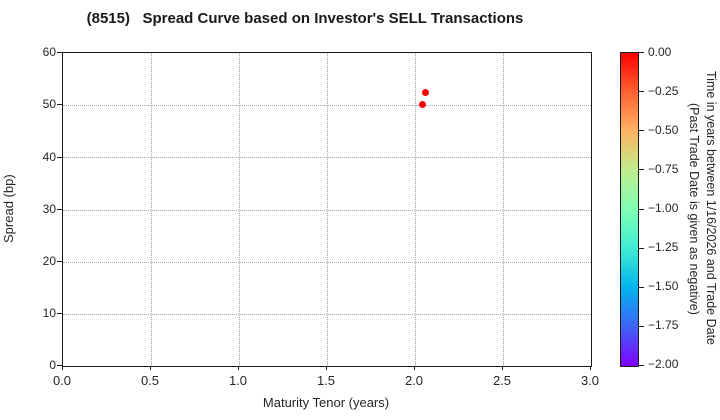  What do you see at coordinates (49, 157) in the screenshot?
I see `y-tick-label: 40` at bounding box center [49, 157].